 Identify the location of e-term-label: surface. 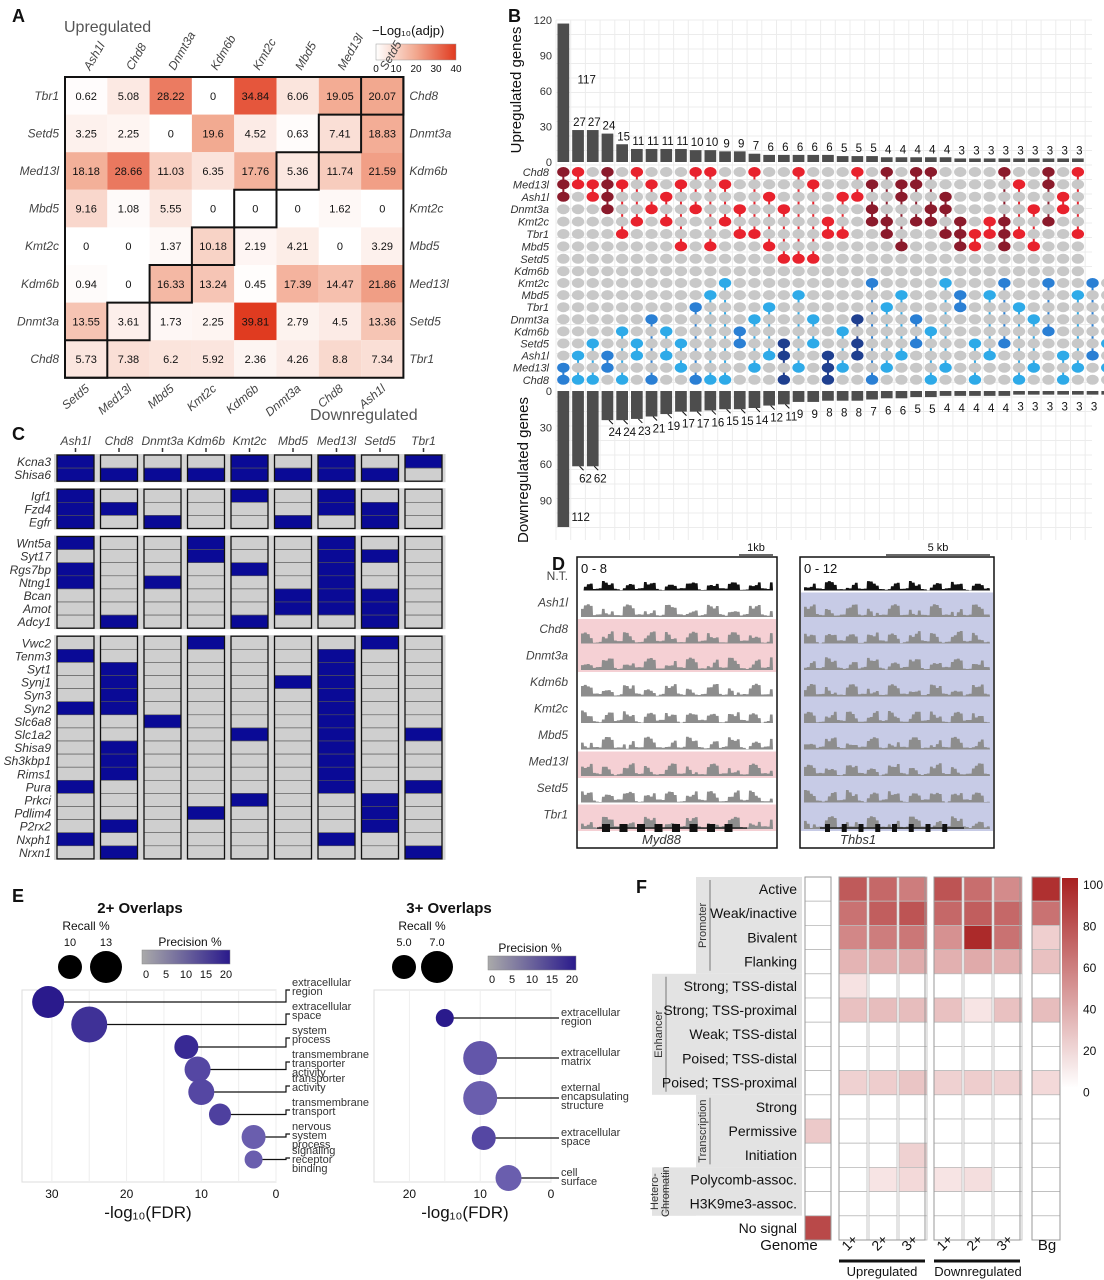
(579, 1182).